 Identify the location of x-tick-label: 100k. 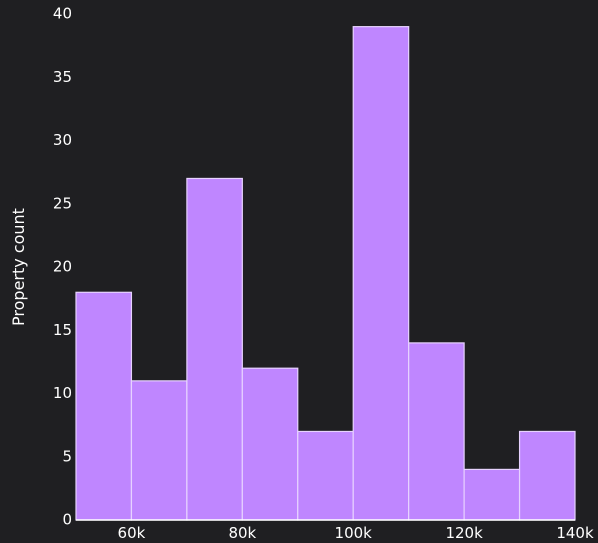
(354, 533).